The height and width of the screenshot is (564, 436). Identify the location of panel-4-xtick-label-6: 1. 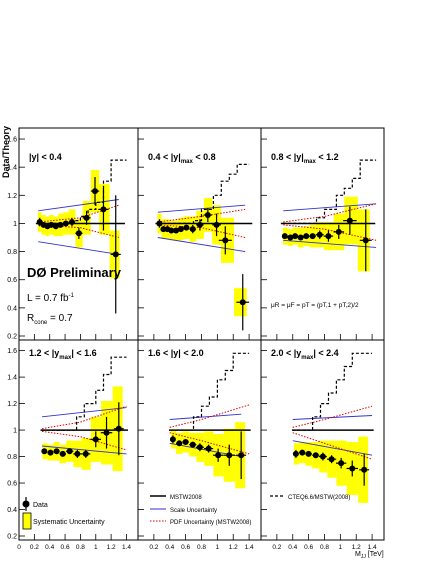
(96, 547).